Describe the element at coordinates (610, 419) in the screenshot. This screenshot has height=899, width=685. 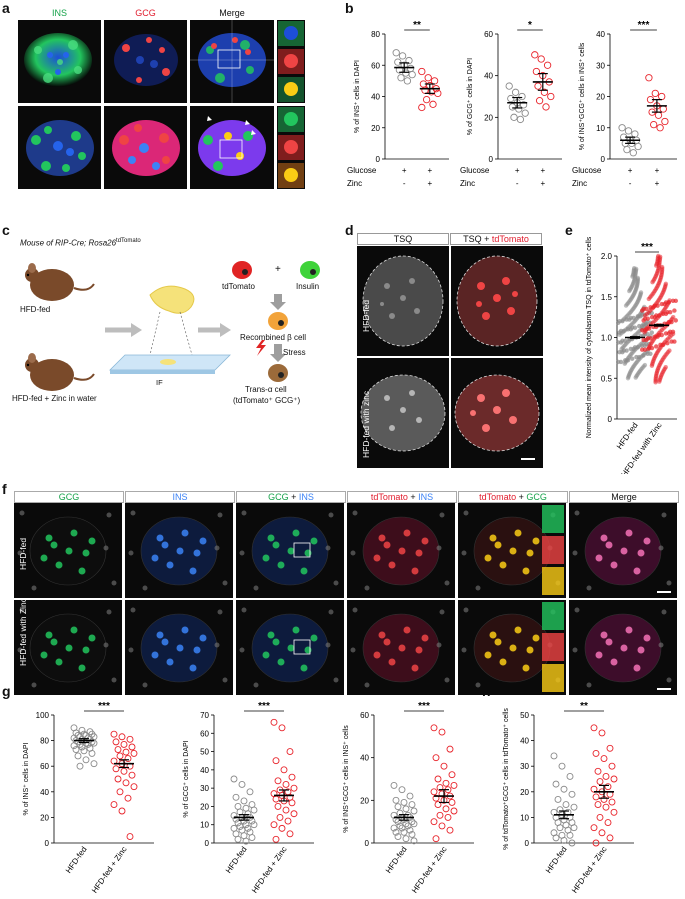
I see `y-tick-label: 0` at that location.